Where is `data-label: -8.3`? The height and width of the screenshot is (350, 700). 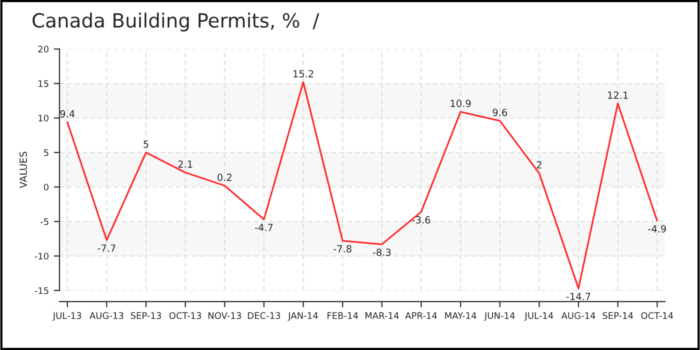 data-label: -8.3 is located at coordinates (381, 252).